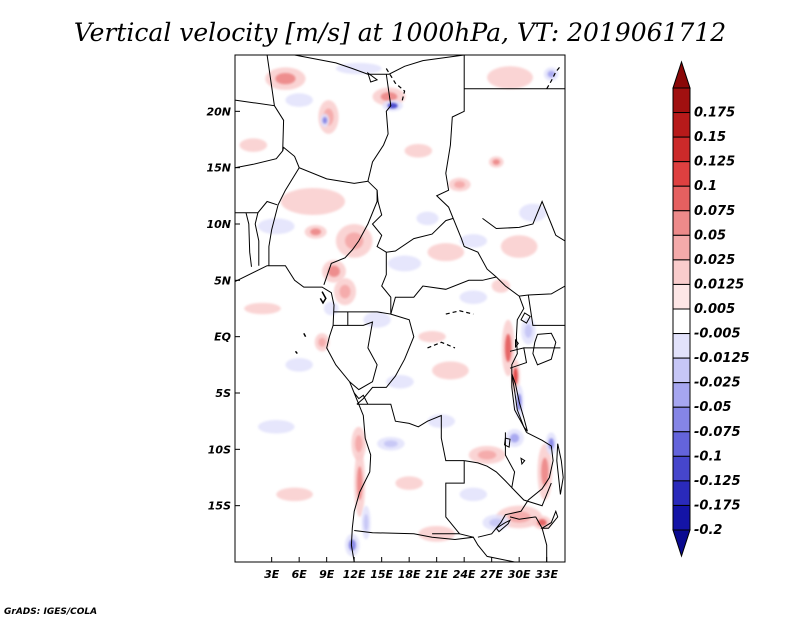 Image resolution: width=800 pixels, height=618 pixels. I want to click on y-tick-label: 10N, so click(218, 224).